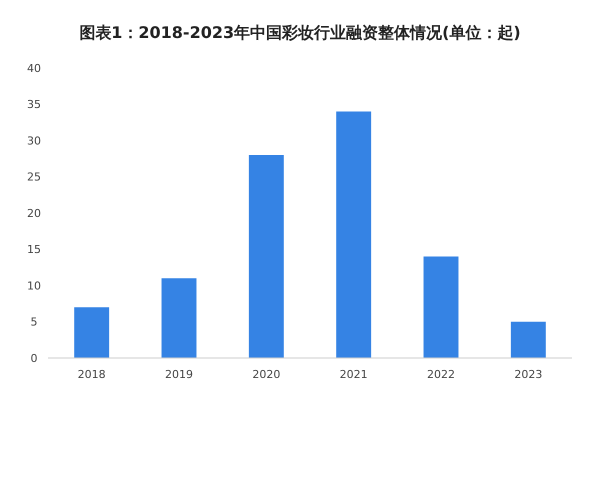 The height and width of the screenshot is (480, 600). I want to click on x-tick-label: 2023, so click(528, 374).